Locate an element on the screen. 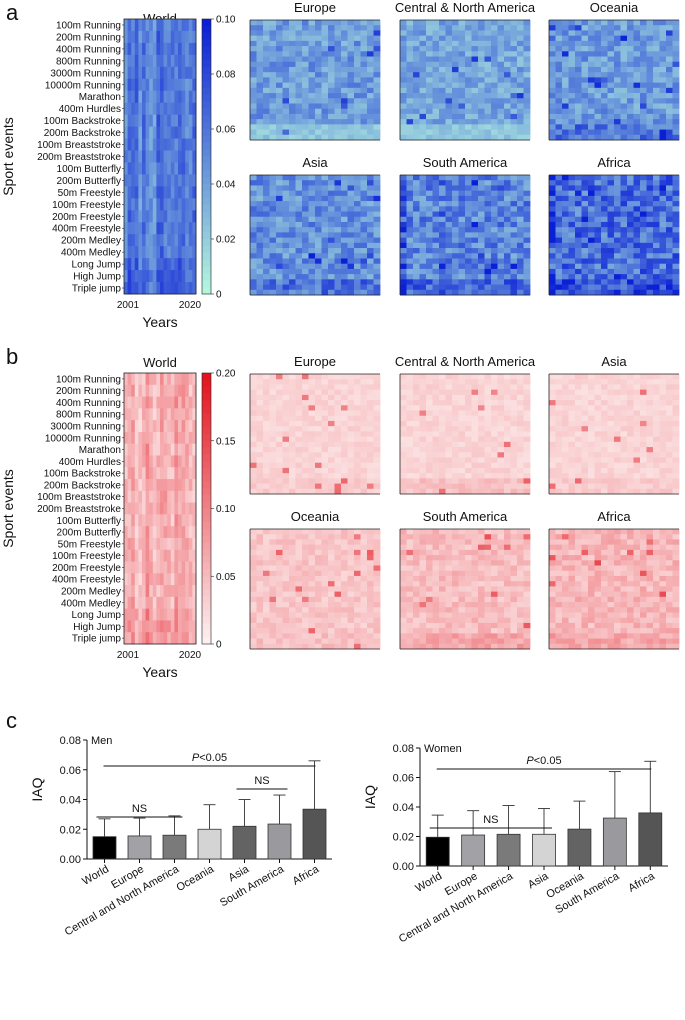  colorbar-tick-label: 0.15 is located at coordinates (226, 441).